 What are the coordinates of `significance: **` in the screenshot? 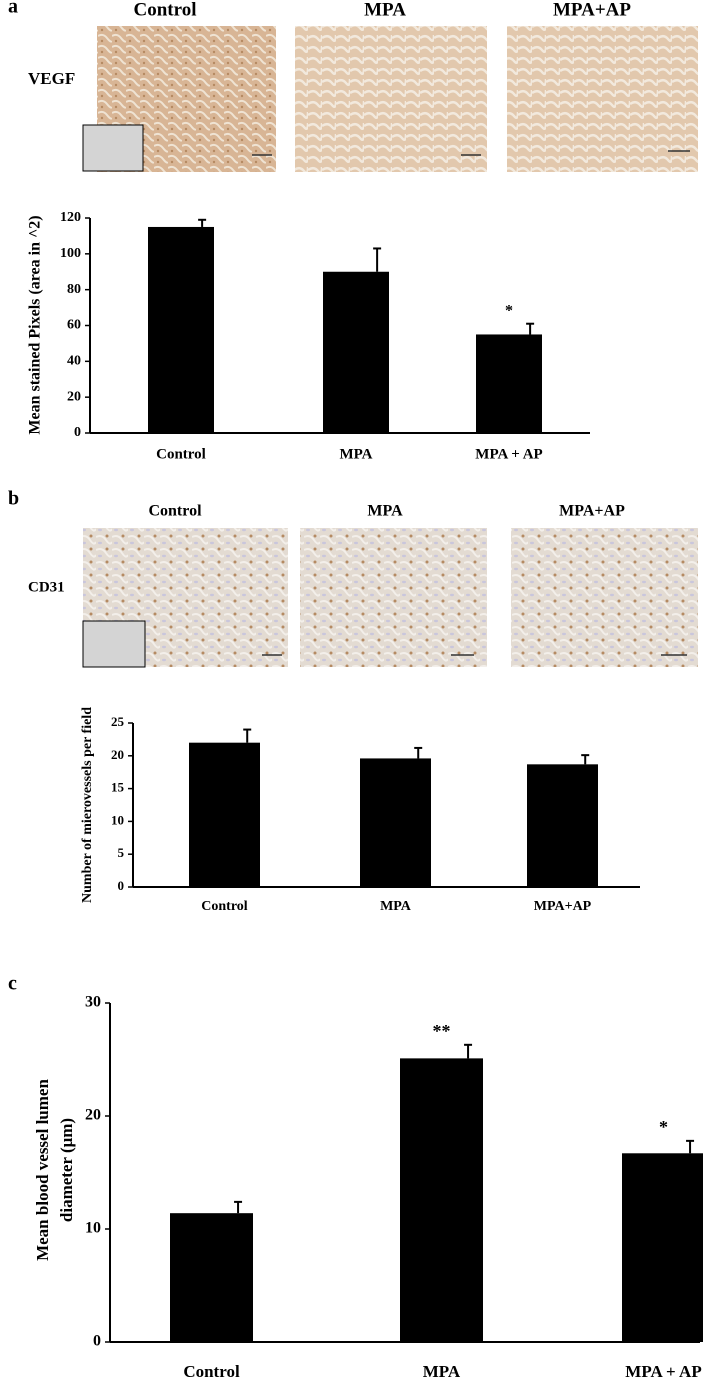 It's located at (442, 1031).